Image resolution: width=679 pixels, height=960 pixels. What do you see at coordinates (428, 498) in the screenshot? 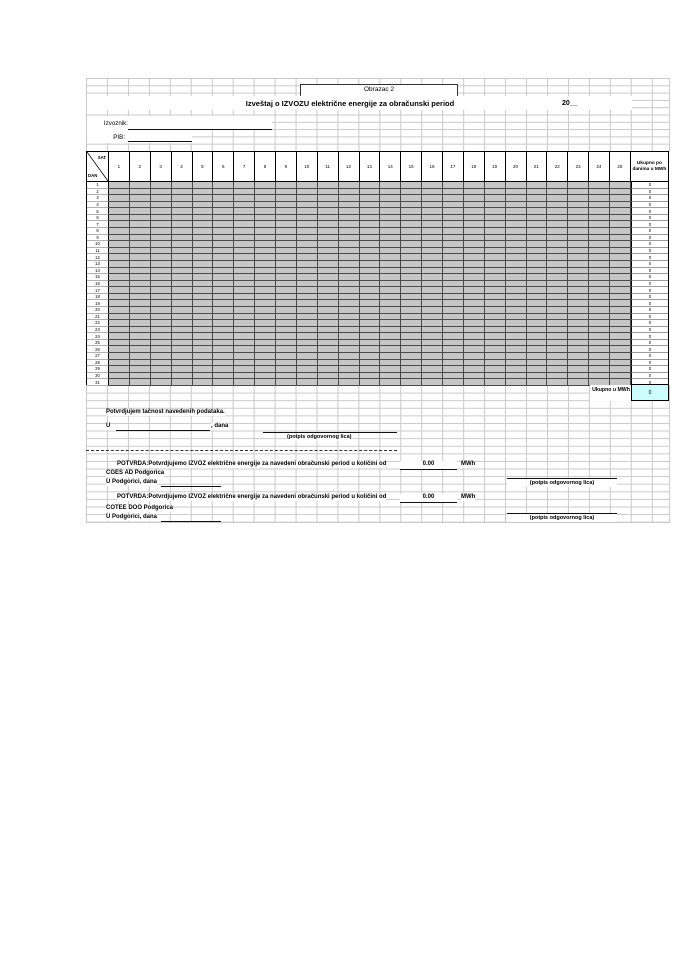
I see `potvrda2-amount-field: 0.00` at bounding box center [428, 498].